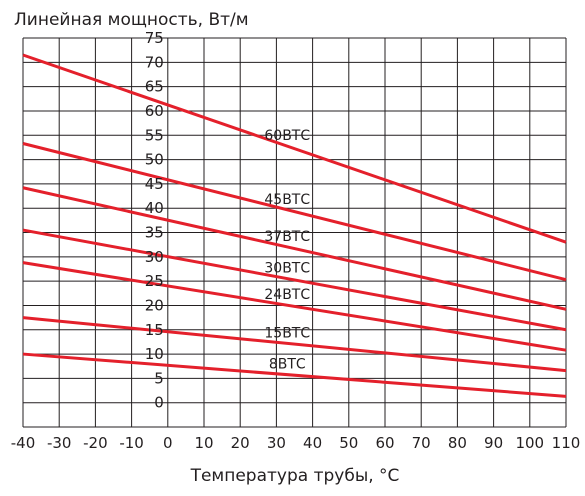 The height and width of the screenshot is (496, 585). Describe the element at coordinates (154, 257) in the screenshot. I see `y-tick-label: 30` at that location.